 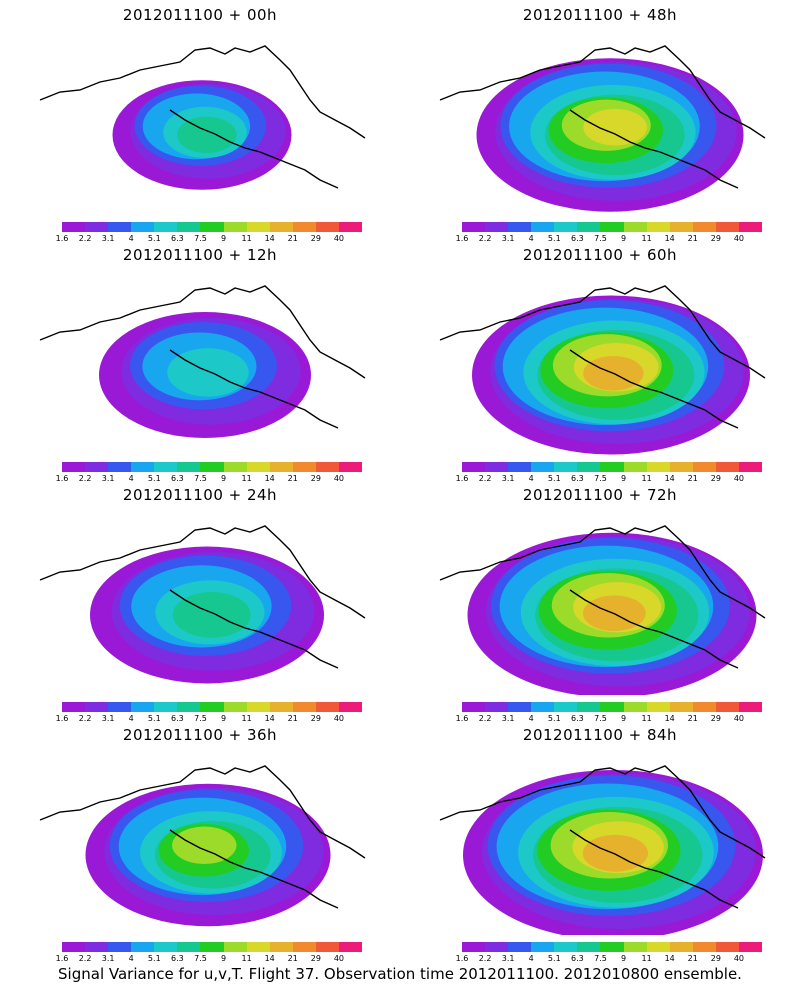 I want to click on polar-map, so click(x=202, y=846).